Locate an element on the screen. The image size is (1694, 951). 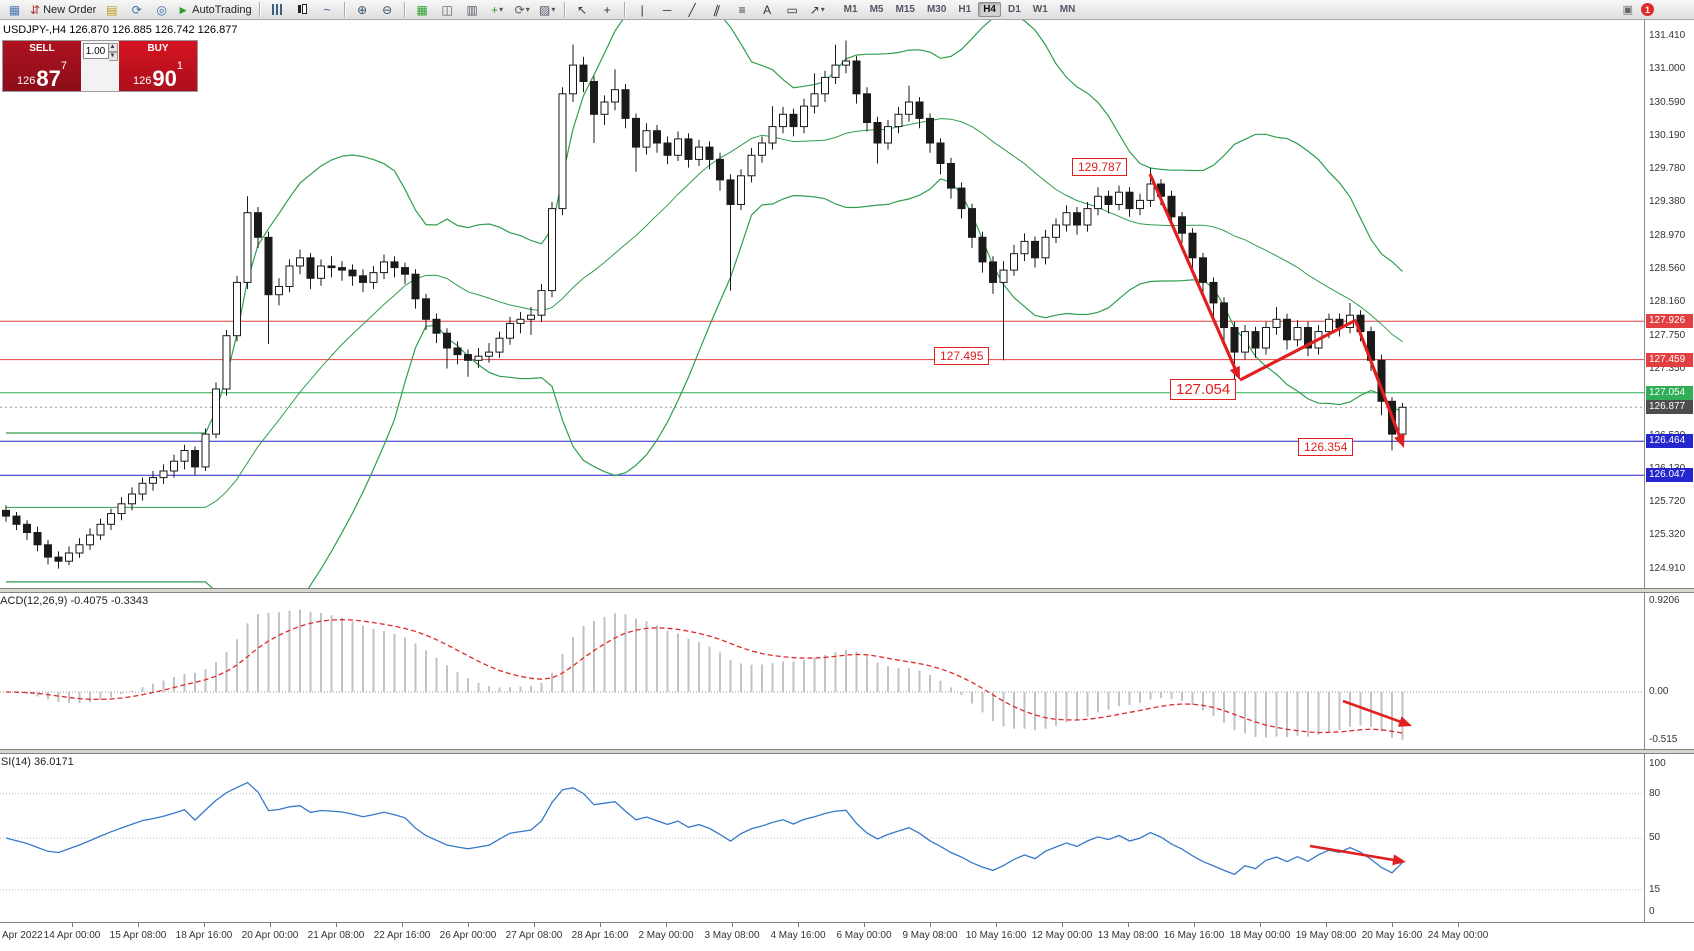
indicator-axis-label: 0 is located at coordinates (1652, 911).